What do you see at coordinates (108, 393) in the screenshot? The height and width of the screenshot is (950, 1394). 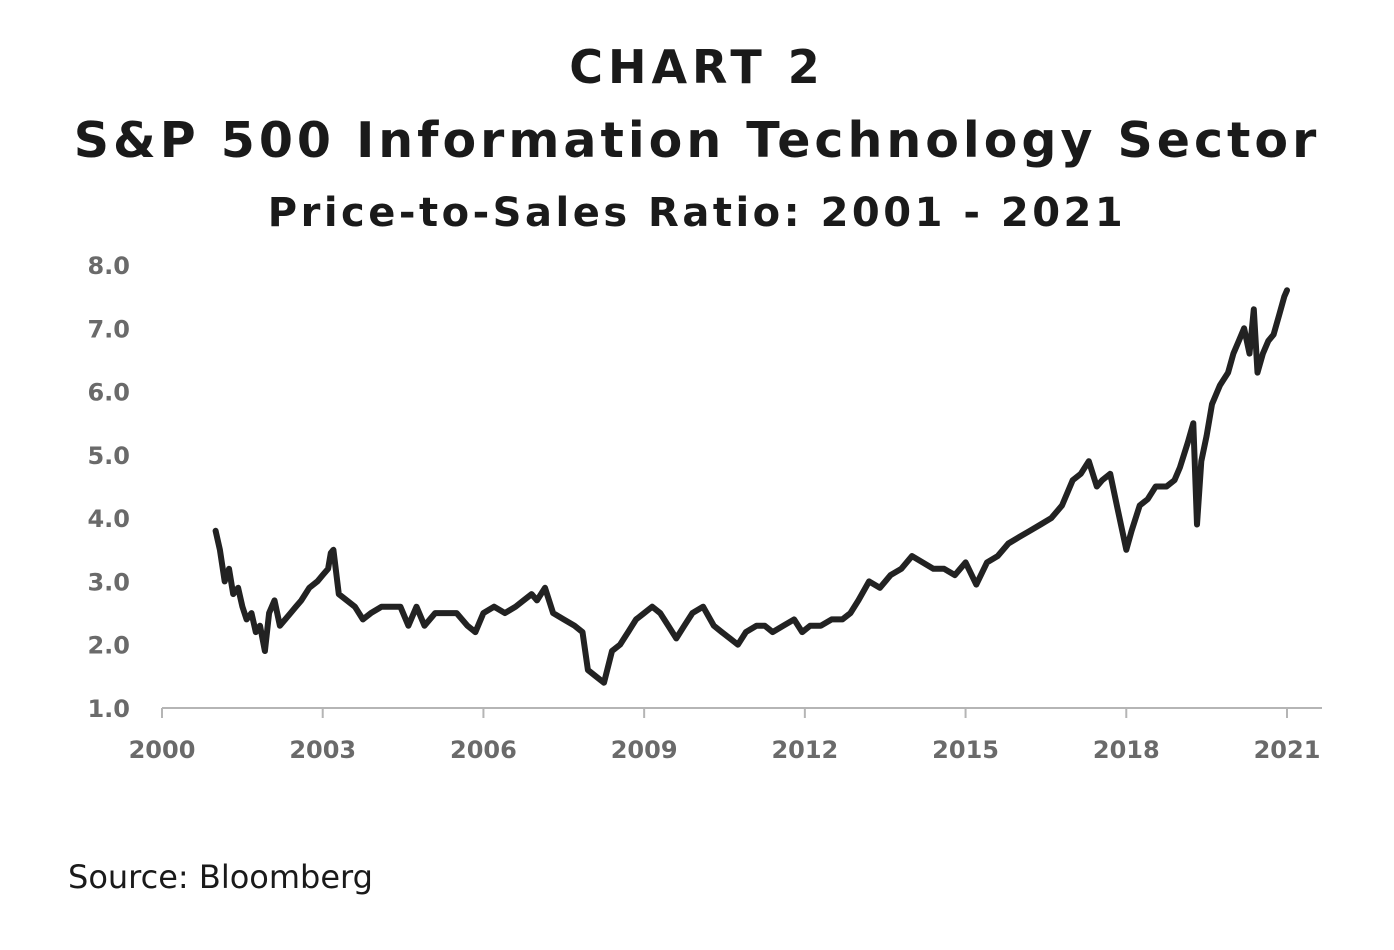 I see `y-tick-label: 6.0` at bounding box center [108, 393].